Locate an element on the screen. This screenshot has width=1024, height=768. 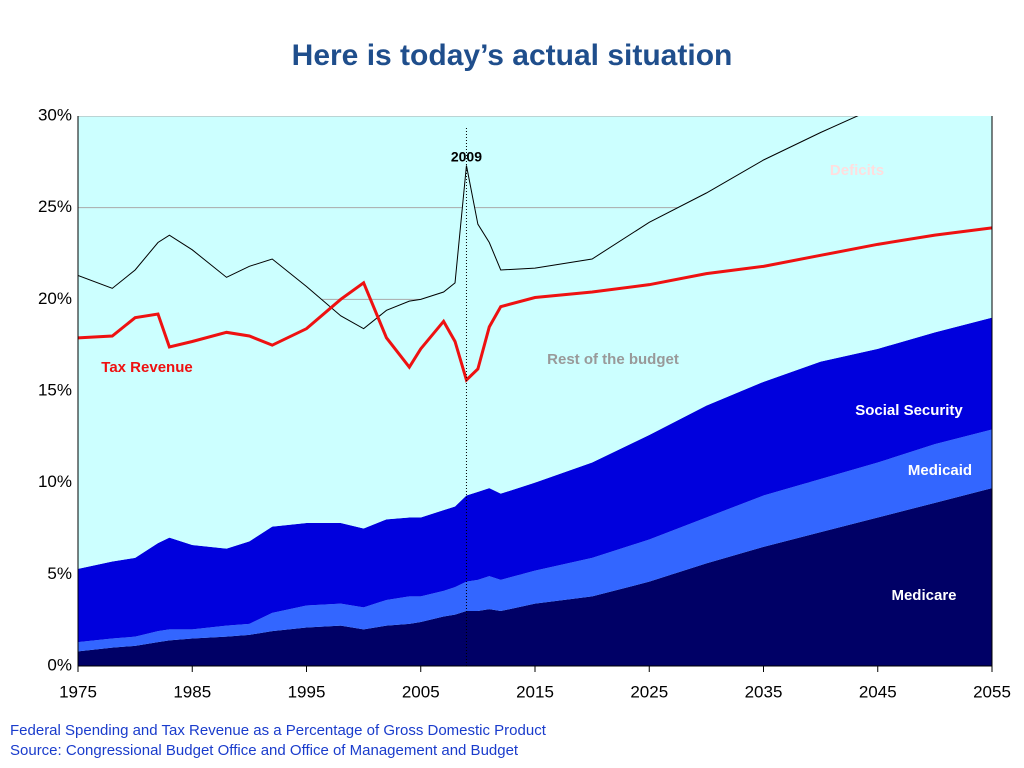
x-tick-label: 1975 is located at coordinates (78, 691).